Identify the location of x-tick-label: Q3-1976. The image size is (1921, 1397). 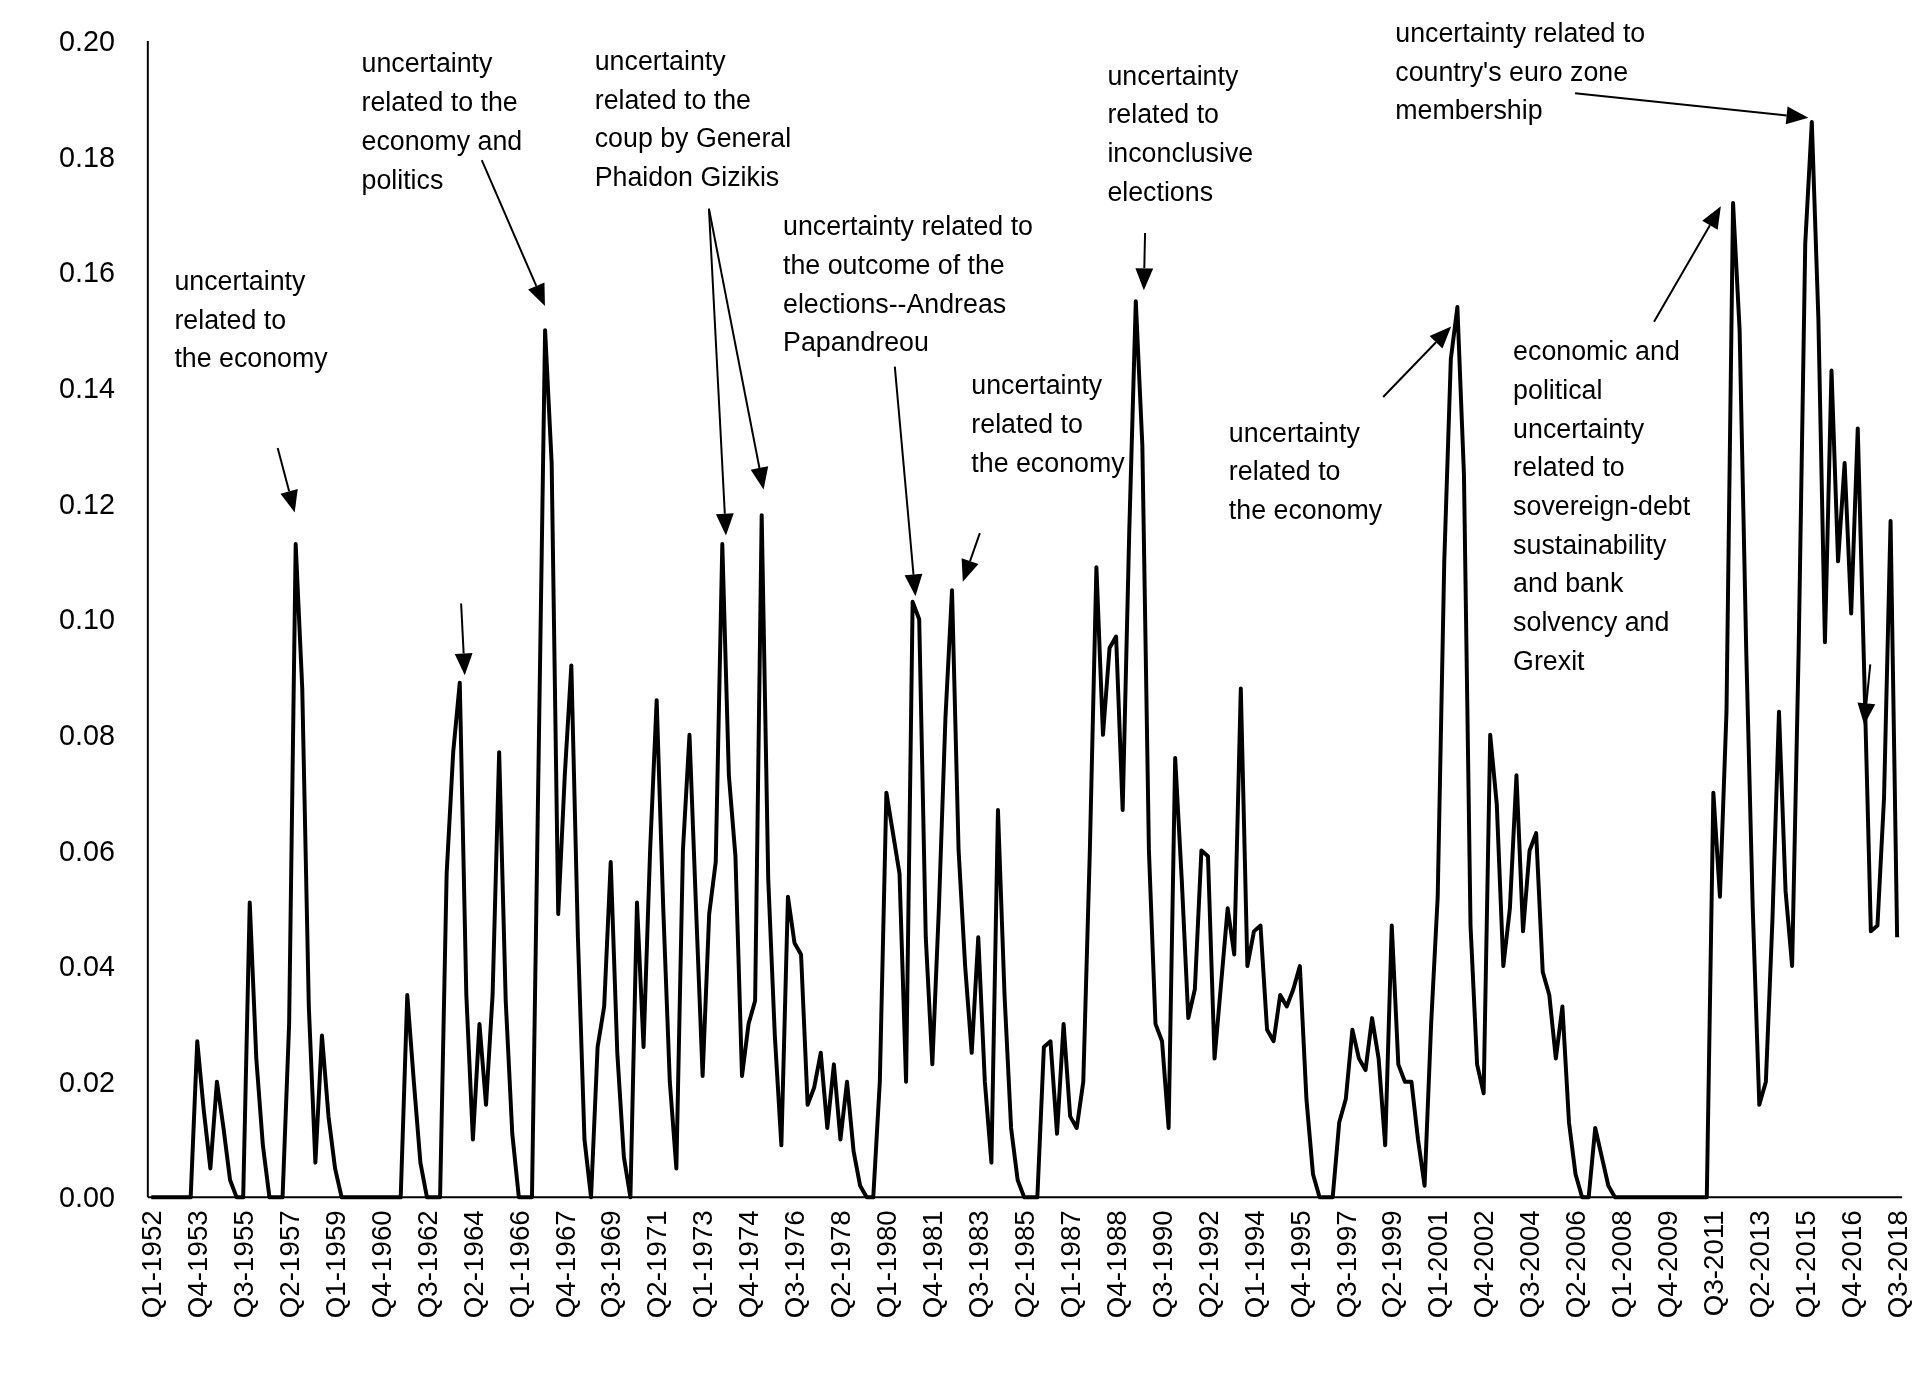
(795, 1264).